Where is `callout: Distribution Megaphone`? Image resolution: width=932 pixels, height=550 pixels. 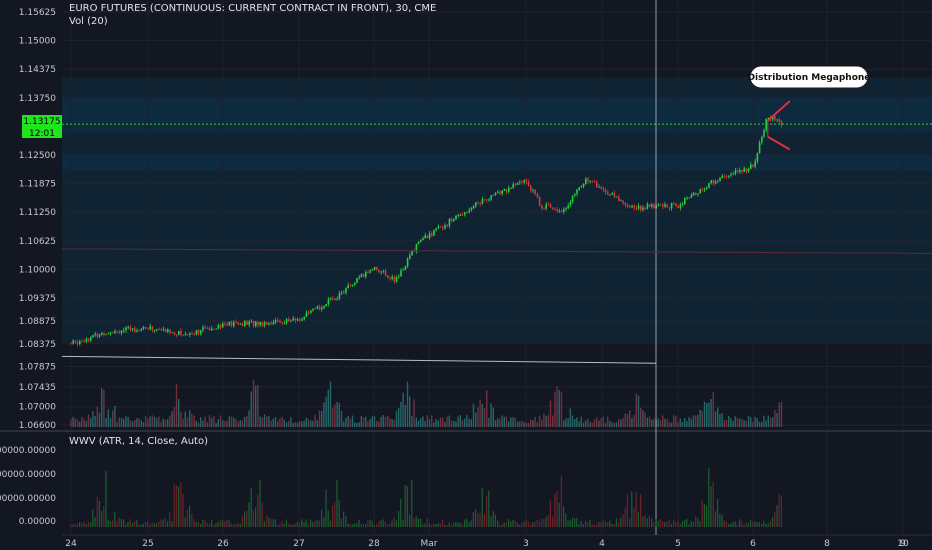
callout: Distribution Megaphone is located at coordinates (809, 77).